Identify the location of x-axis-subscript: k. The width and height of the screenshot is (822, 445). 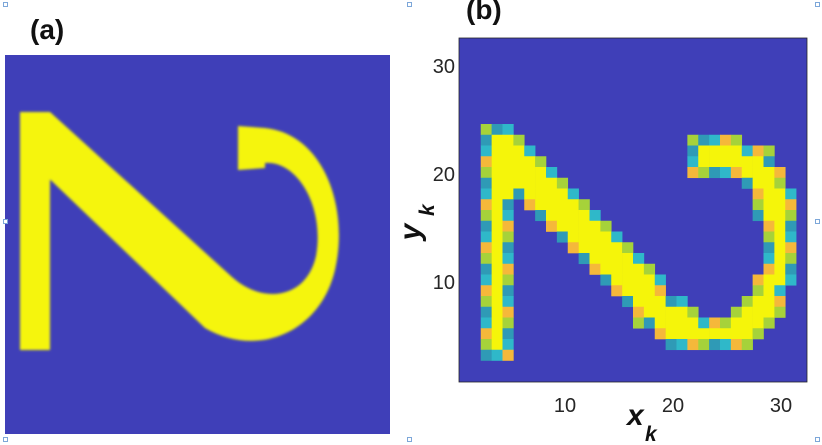
(651, 434).